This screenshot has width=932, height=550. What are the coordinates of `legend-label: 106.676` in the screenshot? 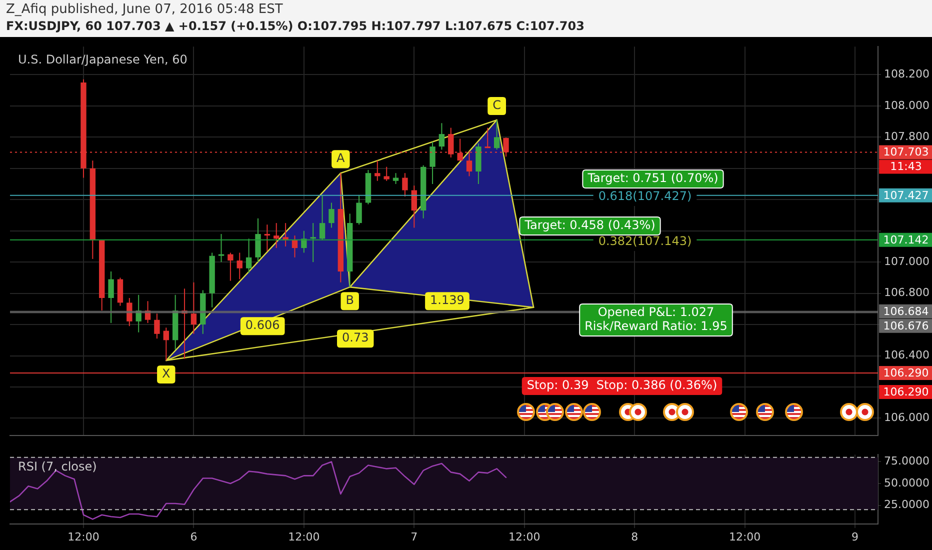 It's located at (906, 325).